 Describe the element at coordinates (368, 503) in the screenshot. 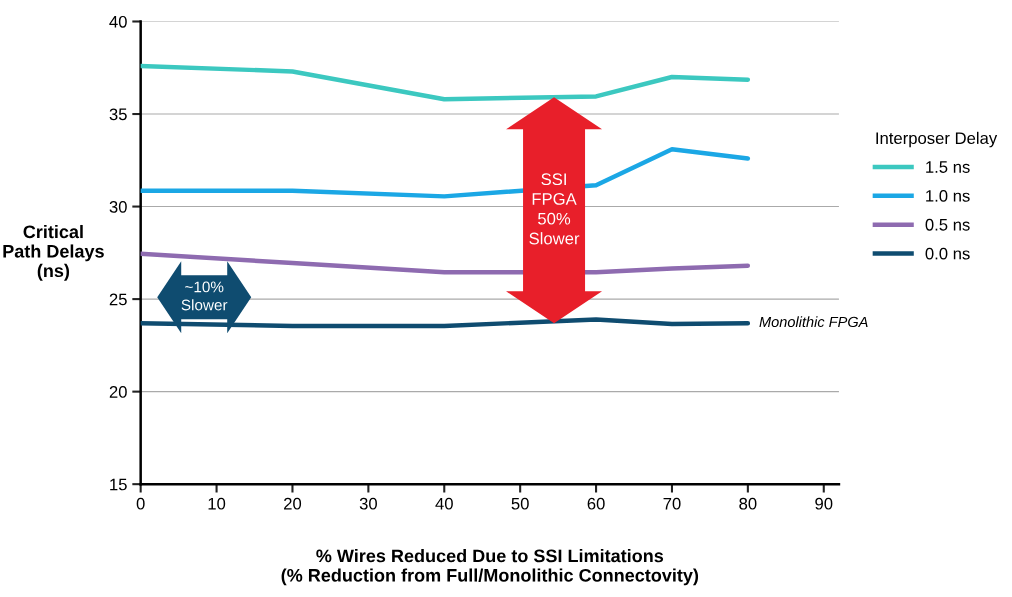

I see `x-tick-label: 30` at that location.